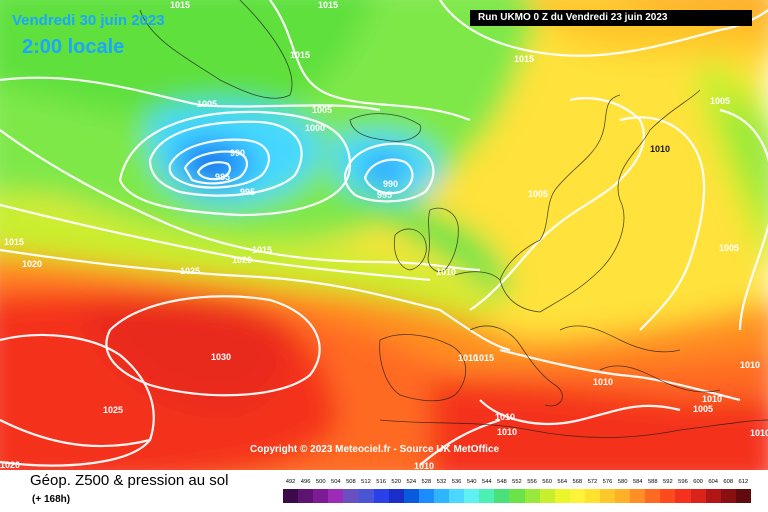 This screenshot has height=512, width=768. What do you see at coordinates (221, 357) in the screenshot?
I see `isobar-label: 1030` at bounding box center [221, 357].